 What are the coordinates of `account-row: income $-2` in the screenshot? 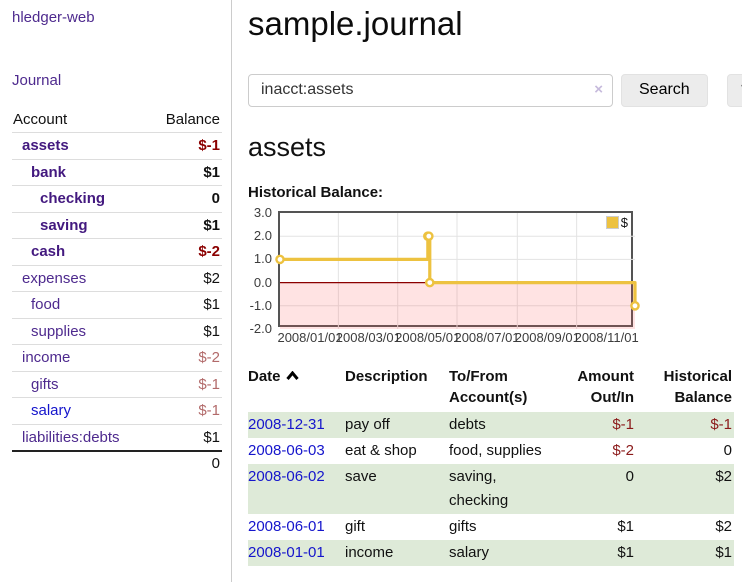 It's located at (117, 357).